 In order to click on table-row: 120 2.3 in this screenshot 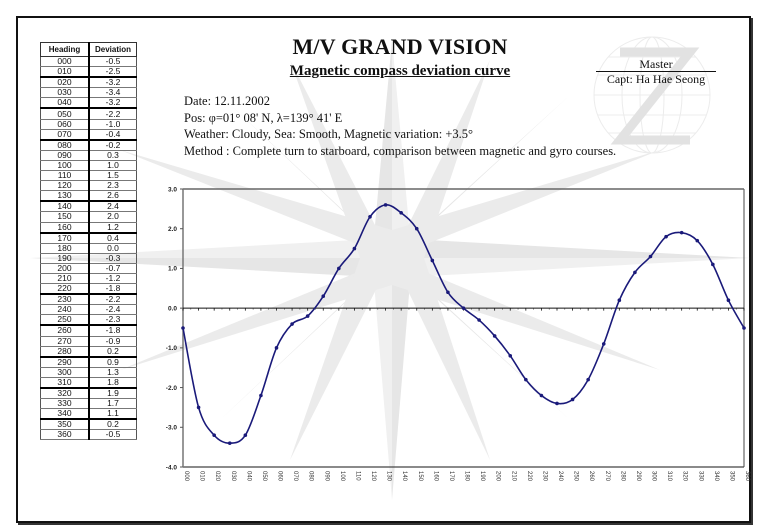, I will do `click(88, 186)`.